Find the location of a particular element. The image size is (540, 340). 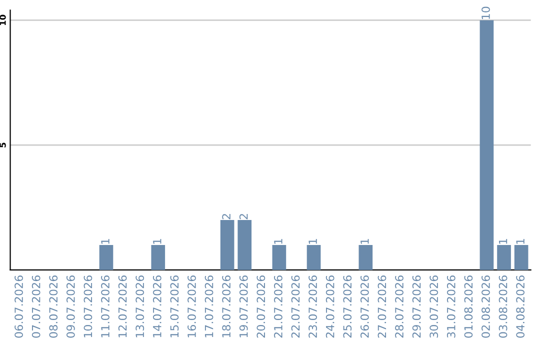

x-tick-label: 22.07.2026 is located at coordinates (295, 307).